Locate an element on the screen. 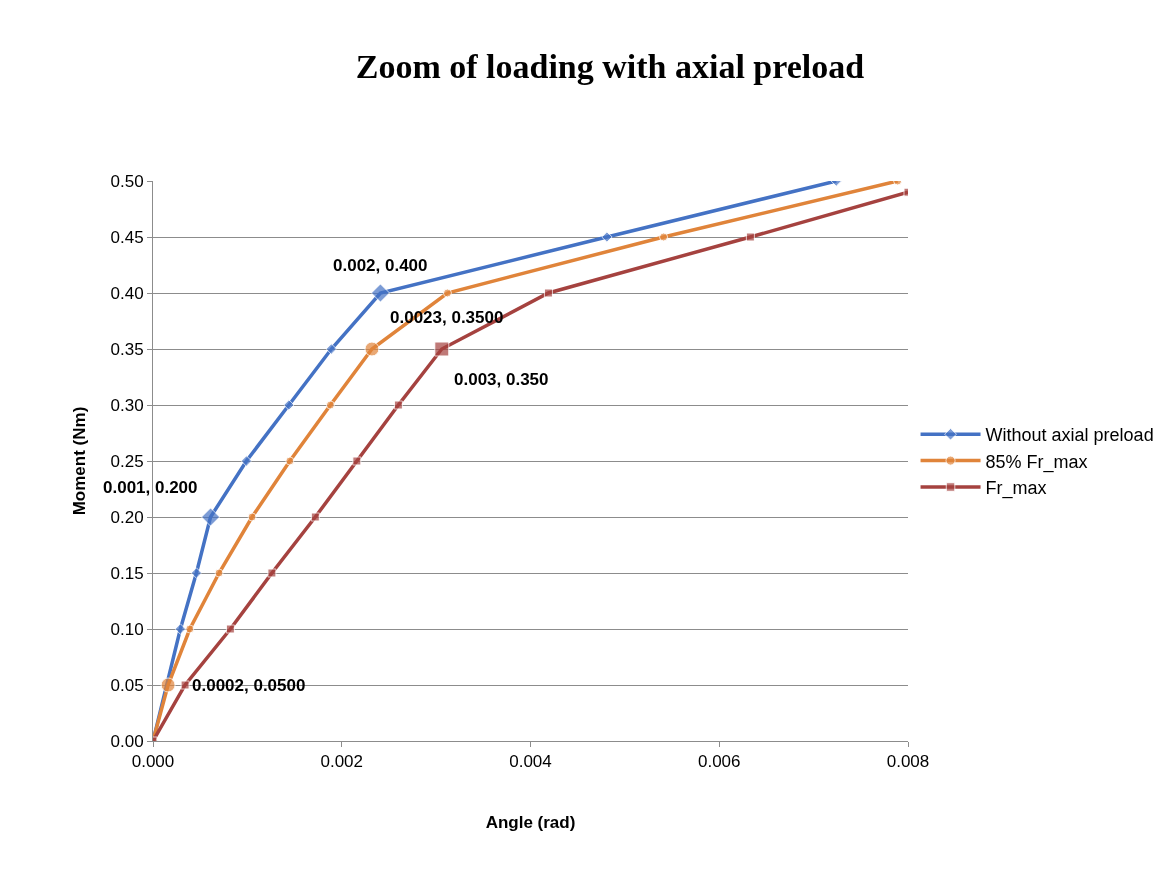  y-tick-label: 0.35 is located at coordinates (127, 349).